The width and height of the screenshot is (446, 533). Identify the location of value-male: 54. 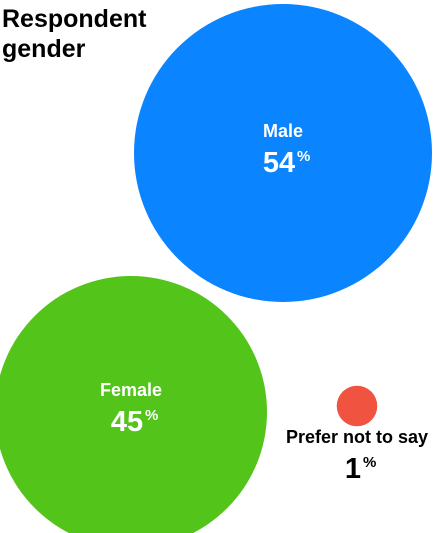
(279, 163).